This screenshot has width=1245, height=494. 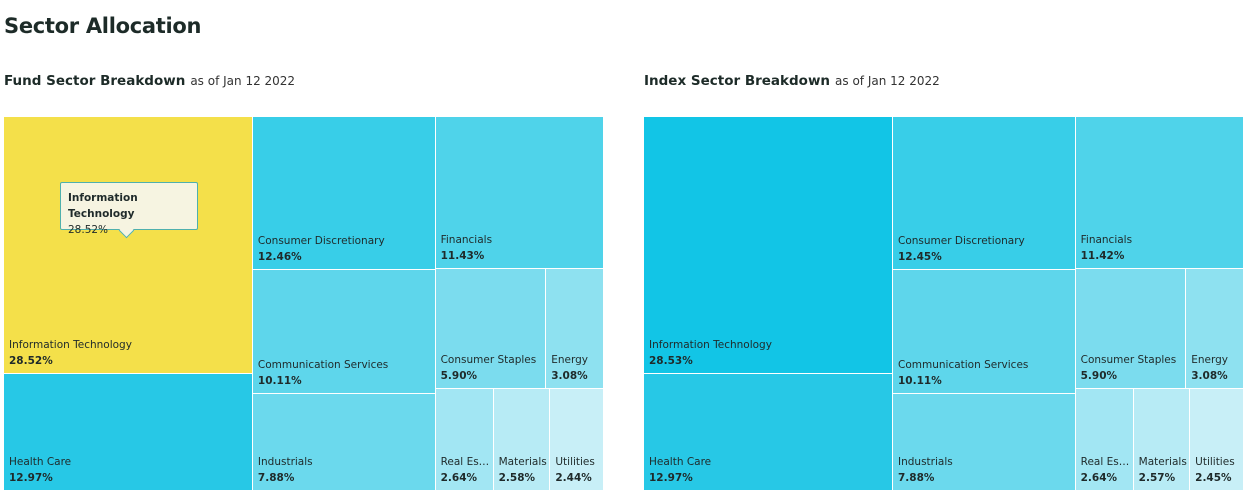 I want to click on sector-value: 28.53%, so click(x=671, y=361).